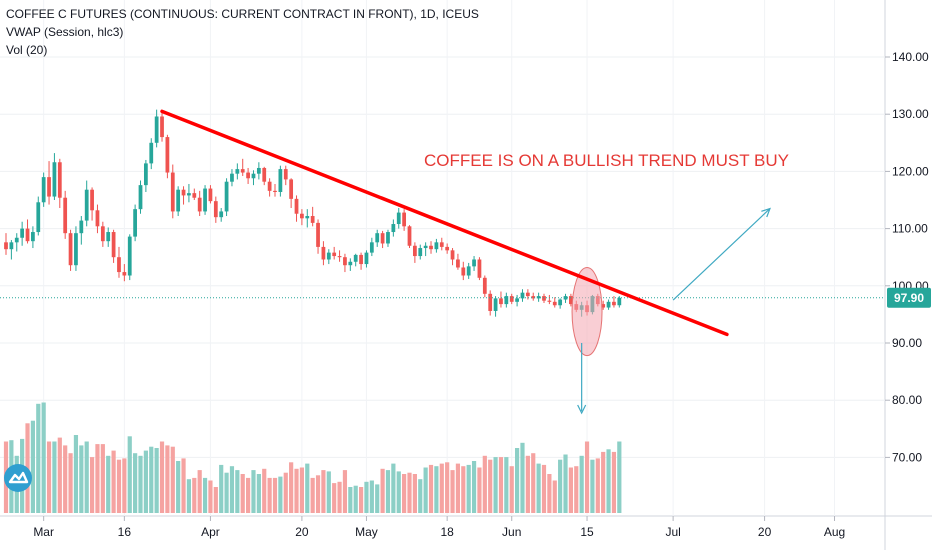 The height and width of the screenshot is (550, 932). What do you see at coordinates (312, 457) in the screenshot?
I see `volume-bars` at bounding box center [312, 457].